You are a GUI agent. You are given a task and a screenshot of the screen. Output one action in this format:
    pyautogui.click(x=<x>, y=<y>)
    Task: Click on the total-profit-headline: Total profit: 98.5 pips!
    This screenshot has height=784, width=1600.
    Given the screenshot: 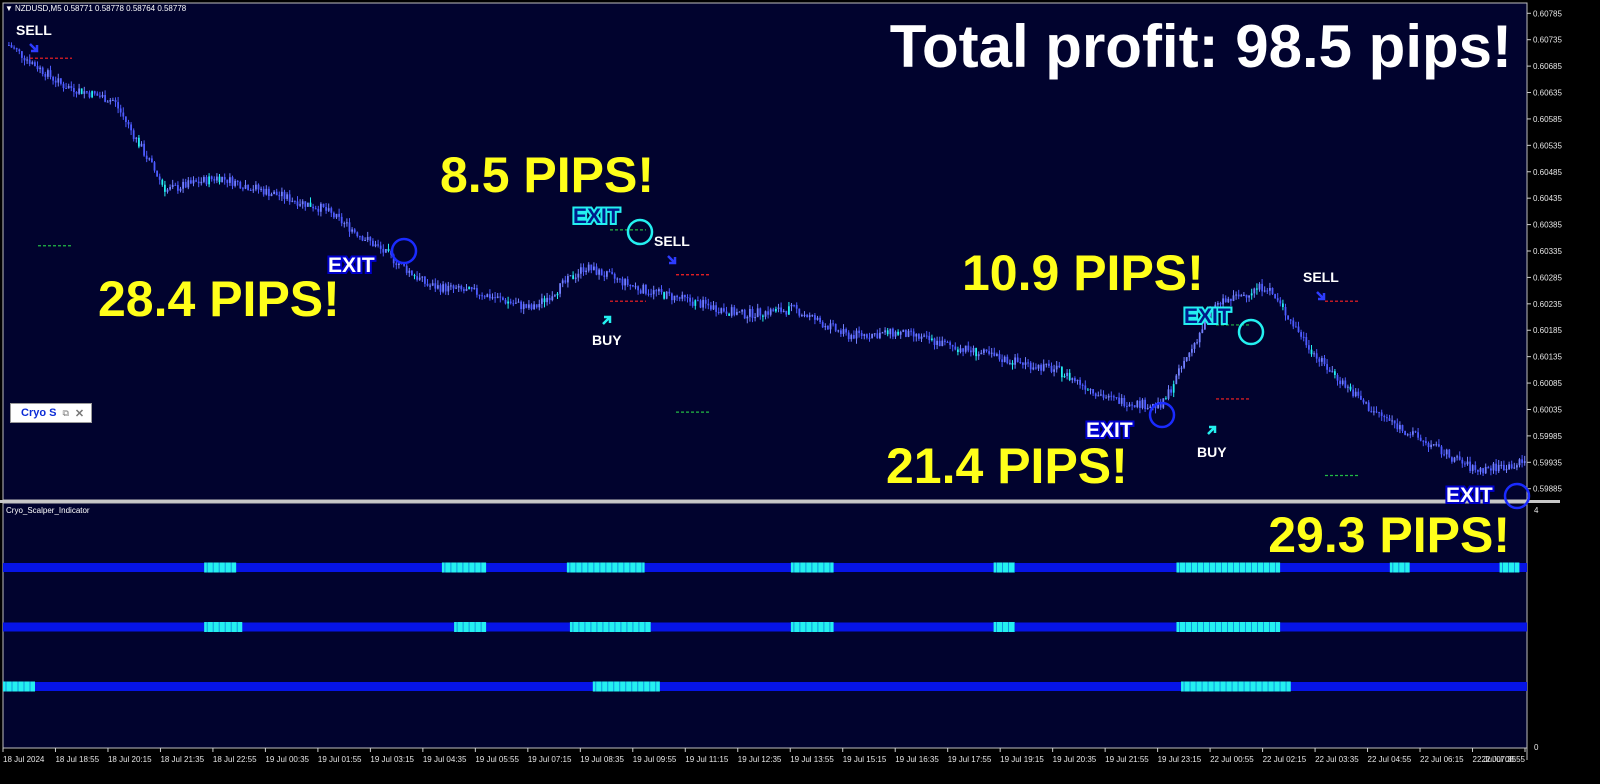 What is the action you would take?
    pyautogui.click(x=1201, y=46)
    